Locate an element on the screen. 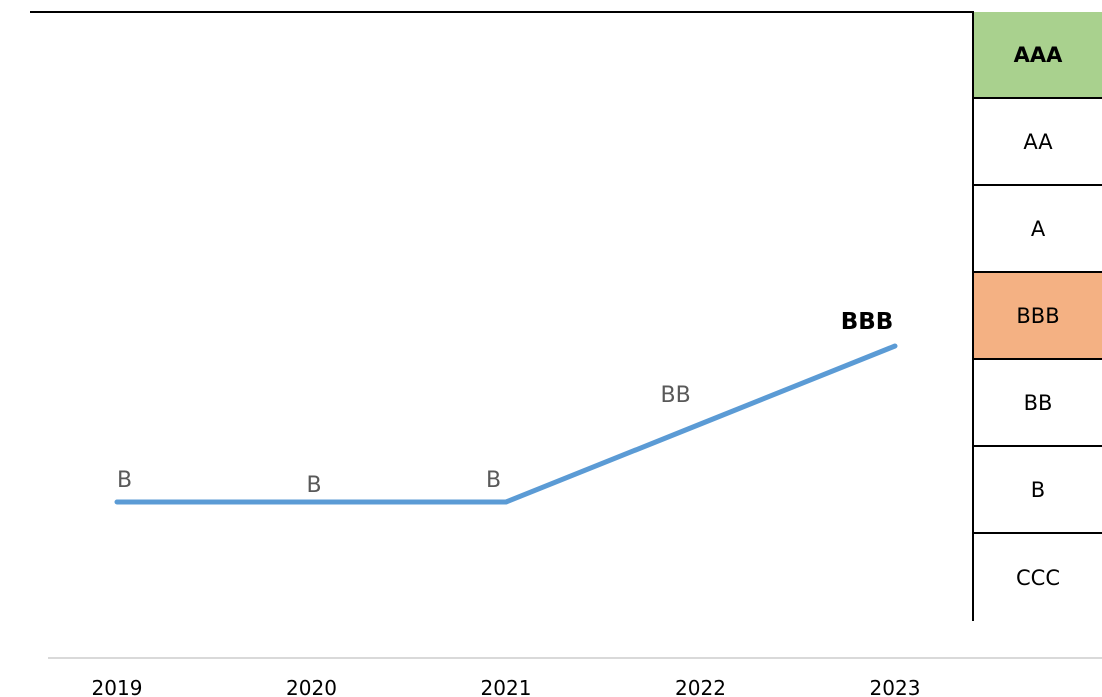  rating-scale-row-aaa: AAA is located at coordinates (1038, 55).